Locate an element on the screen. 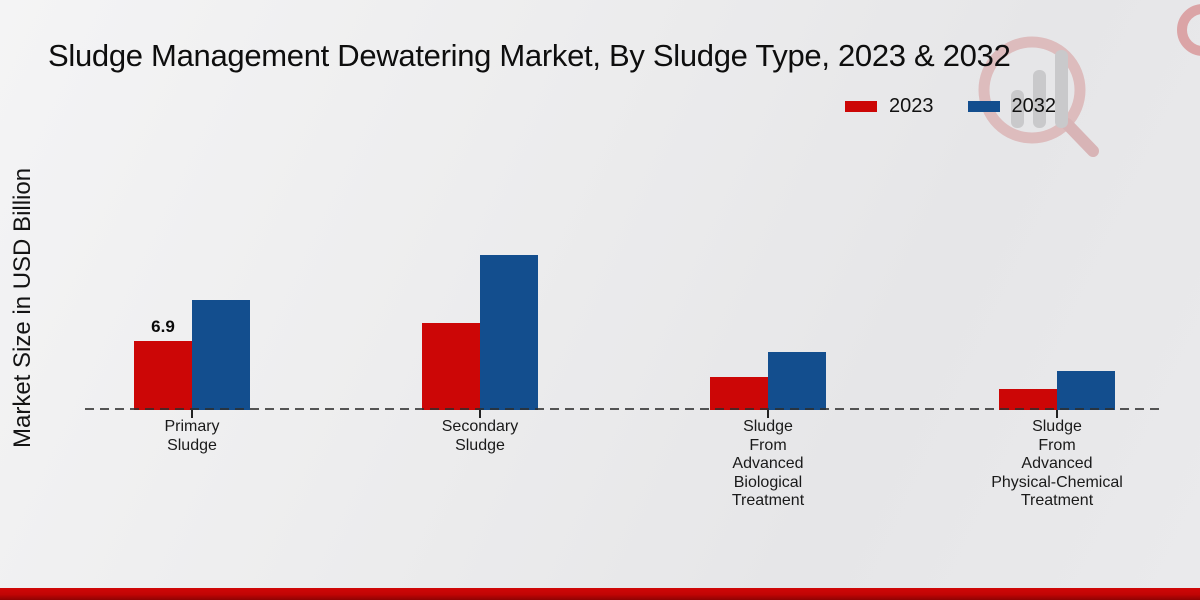  footer-accent-bar is located at coordinates (600, 594).